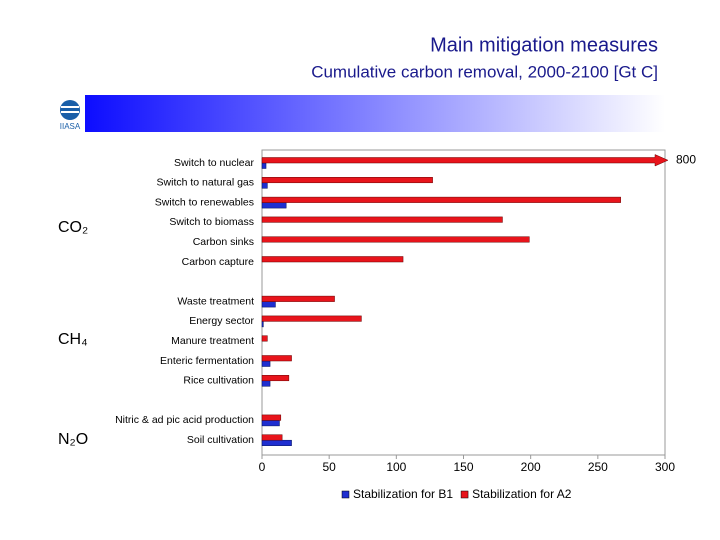 The height and width of the screenshot is (540, 720). I want to click on group-label: CO₂, so click(73, 227).